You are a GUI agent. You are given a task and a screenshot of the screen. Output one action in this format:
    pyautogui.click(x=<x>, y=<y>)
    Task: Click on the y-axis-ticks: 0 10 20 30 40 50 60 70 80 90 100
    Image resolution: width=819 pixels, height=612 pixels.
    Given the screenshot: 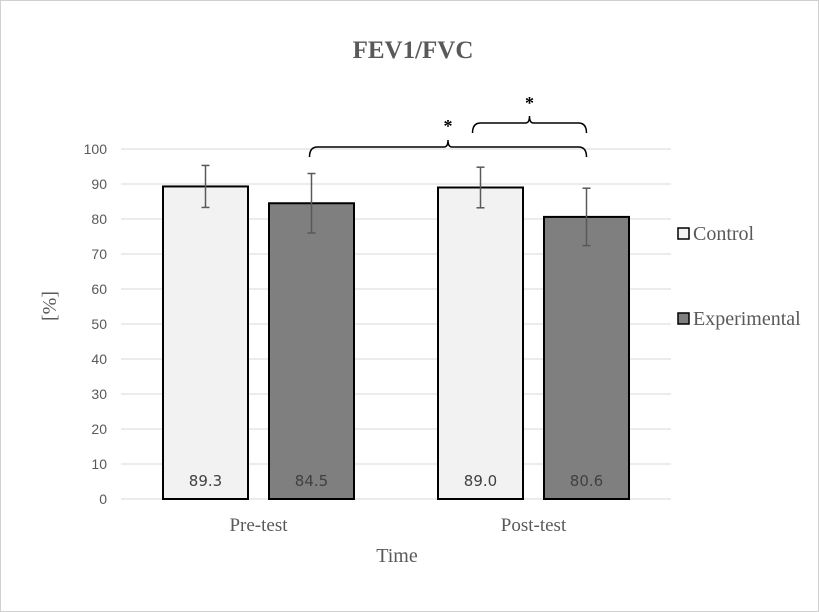 What is the action you would take?
    pyautogui.click(x=96, y=324)
    